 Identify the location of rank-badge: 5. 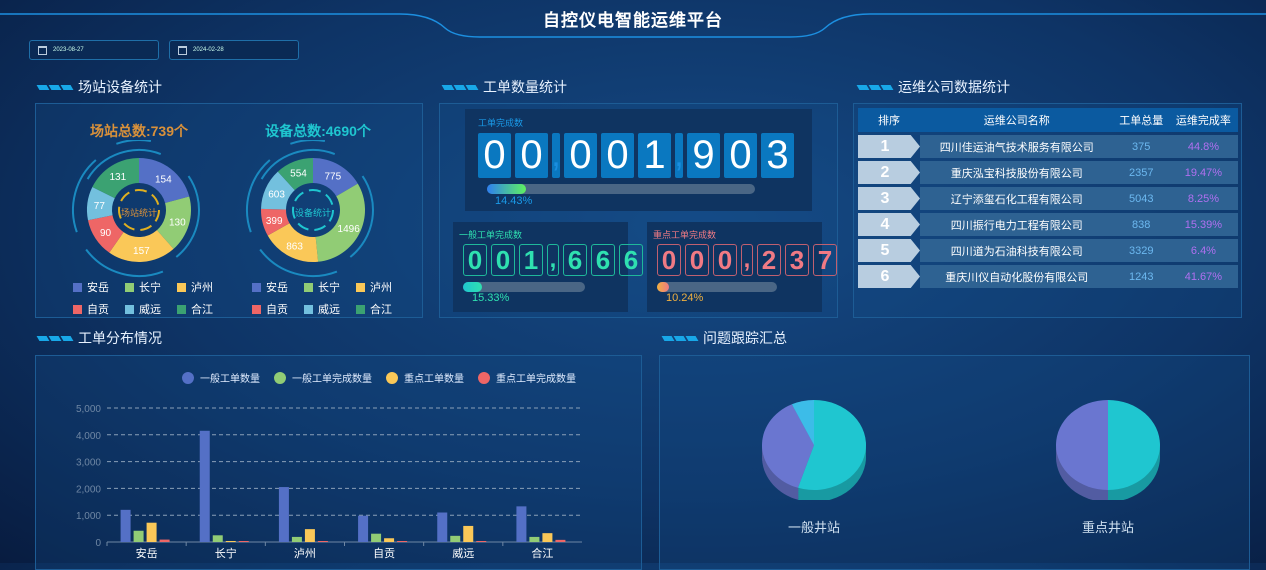
(889, 250).